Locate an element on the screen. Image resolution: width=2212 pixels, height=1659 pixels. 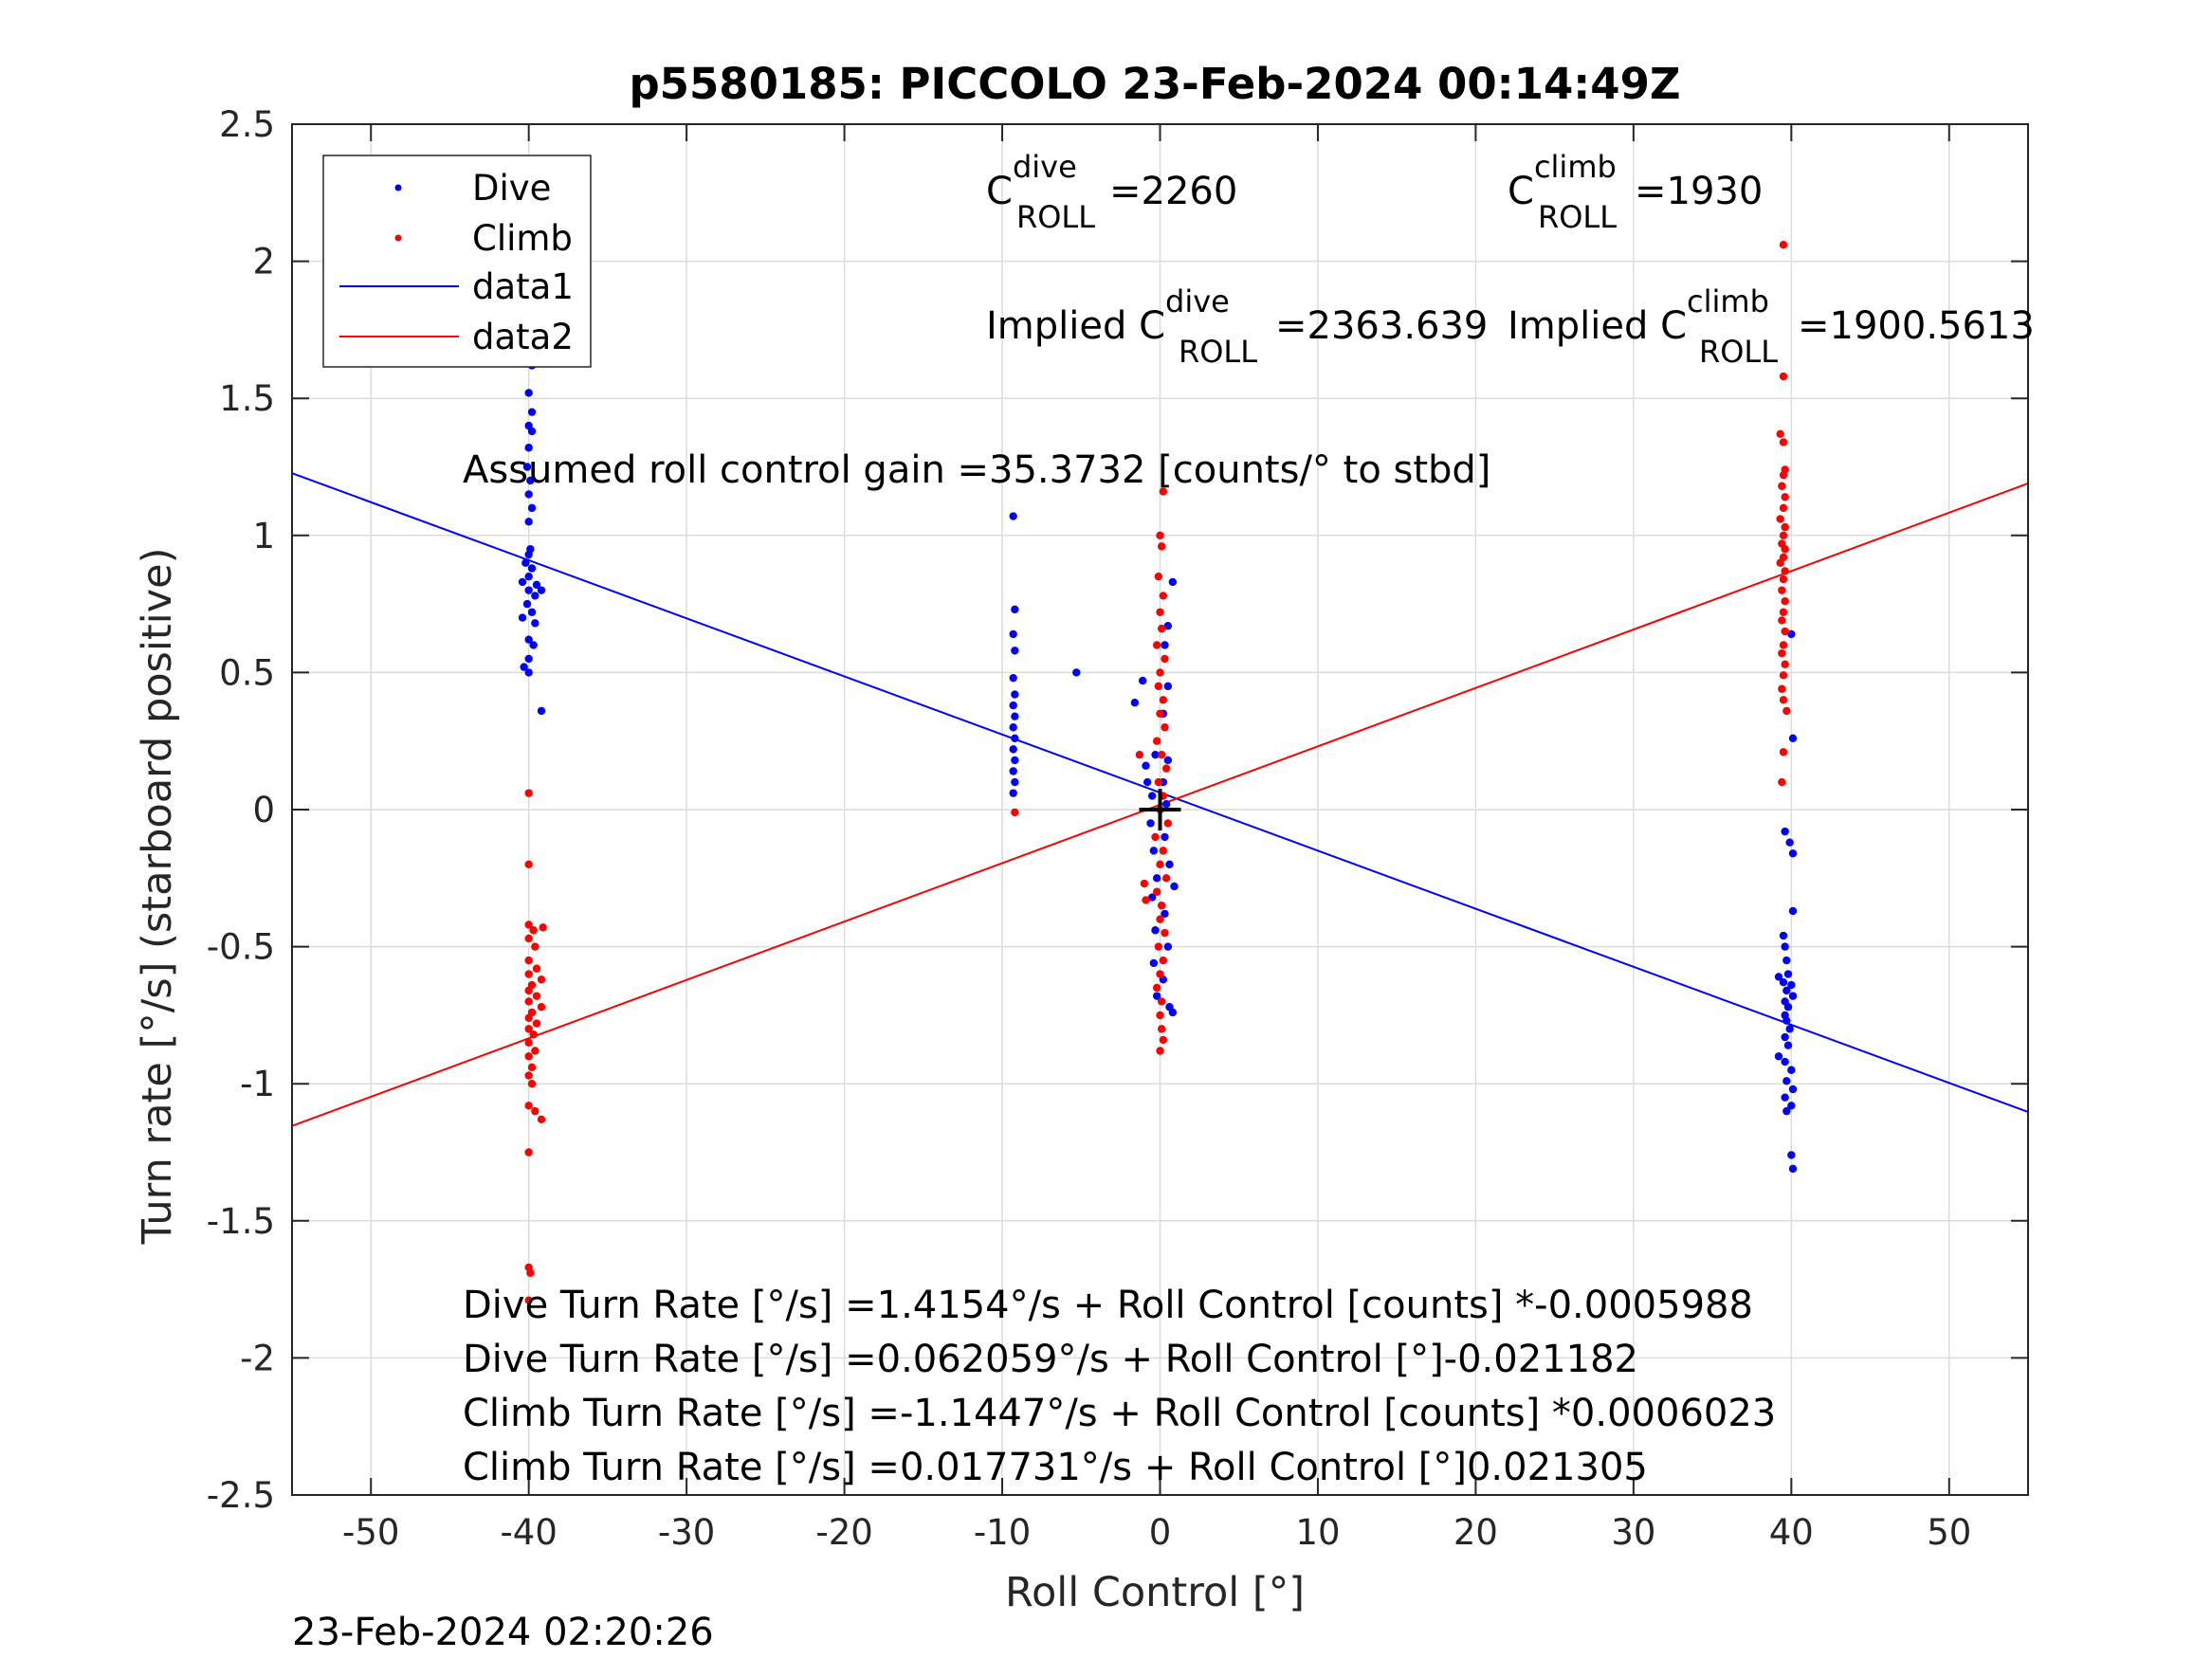
y-tick-label: 2 is located at coordinates (263, 262).